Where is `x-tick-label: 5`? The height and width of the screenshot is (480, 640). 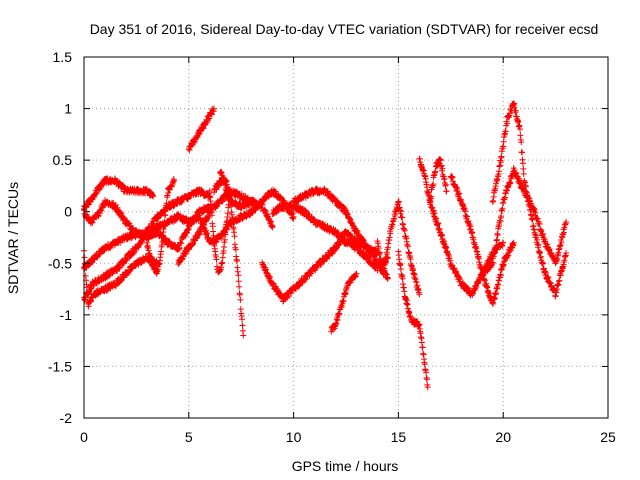
x-tick-label: 5 is located at coordinates (189, 437).